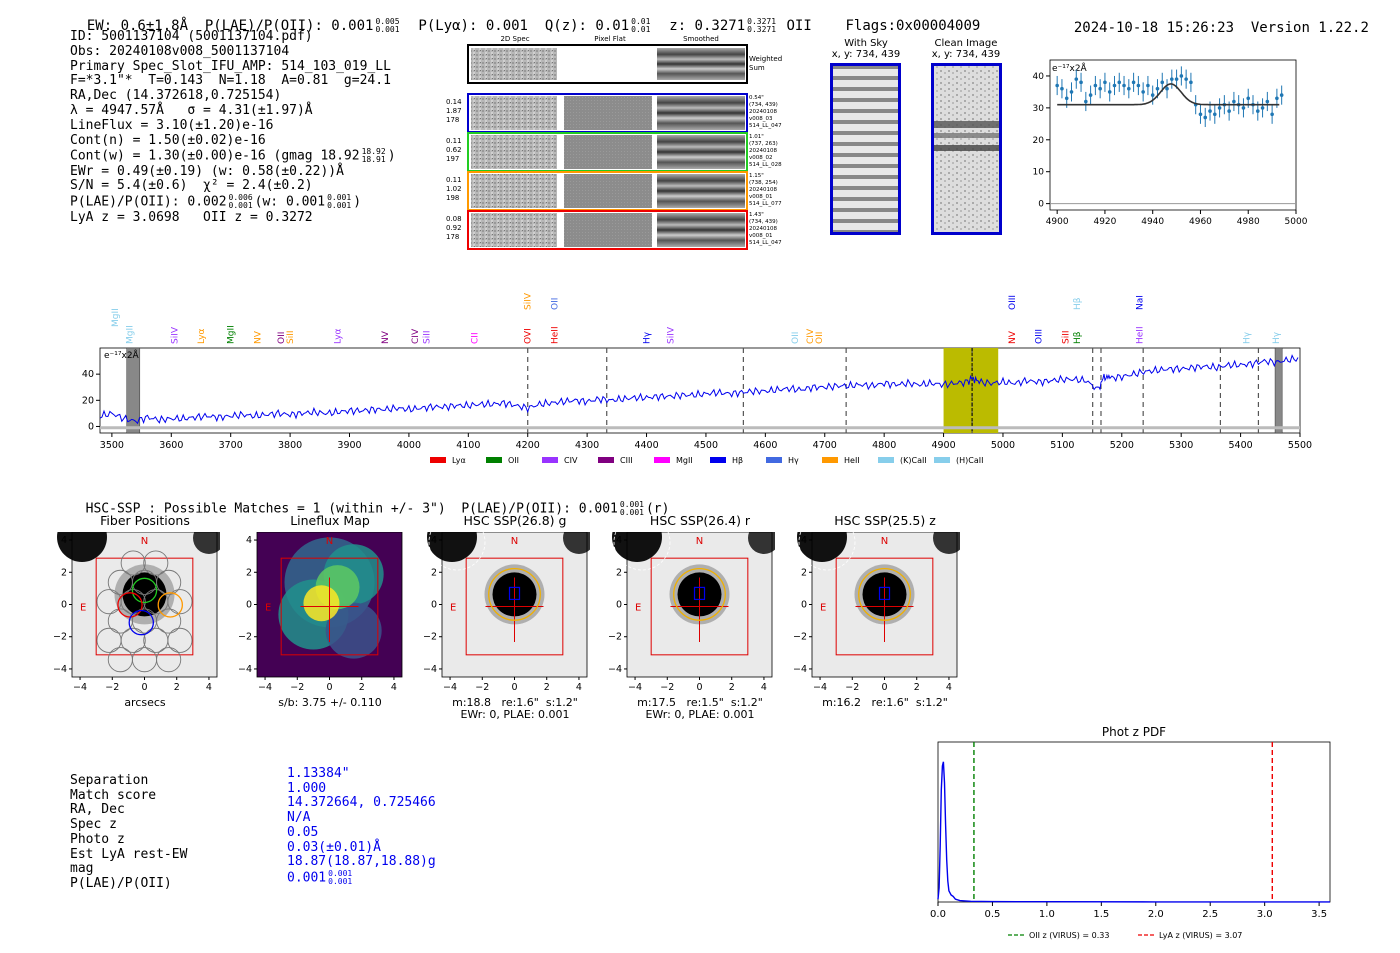 This screenshot has height=953, width=1400. I want to click on header-version: Version 1.22.2, so click(1309, 28).